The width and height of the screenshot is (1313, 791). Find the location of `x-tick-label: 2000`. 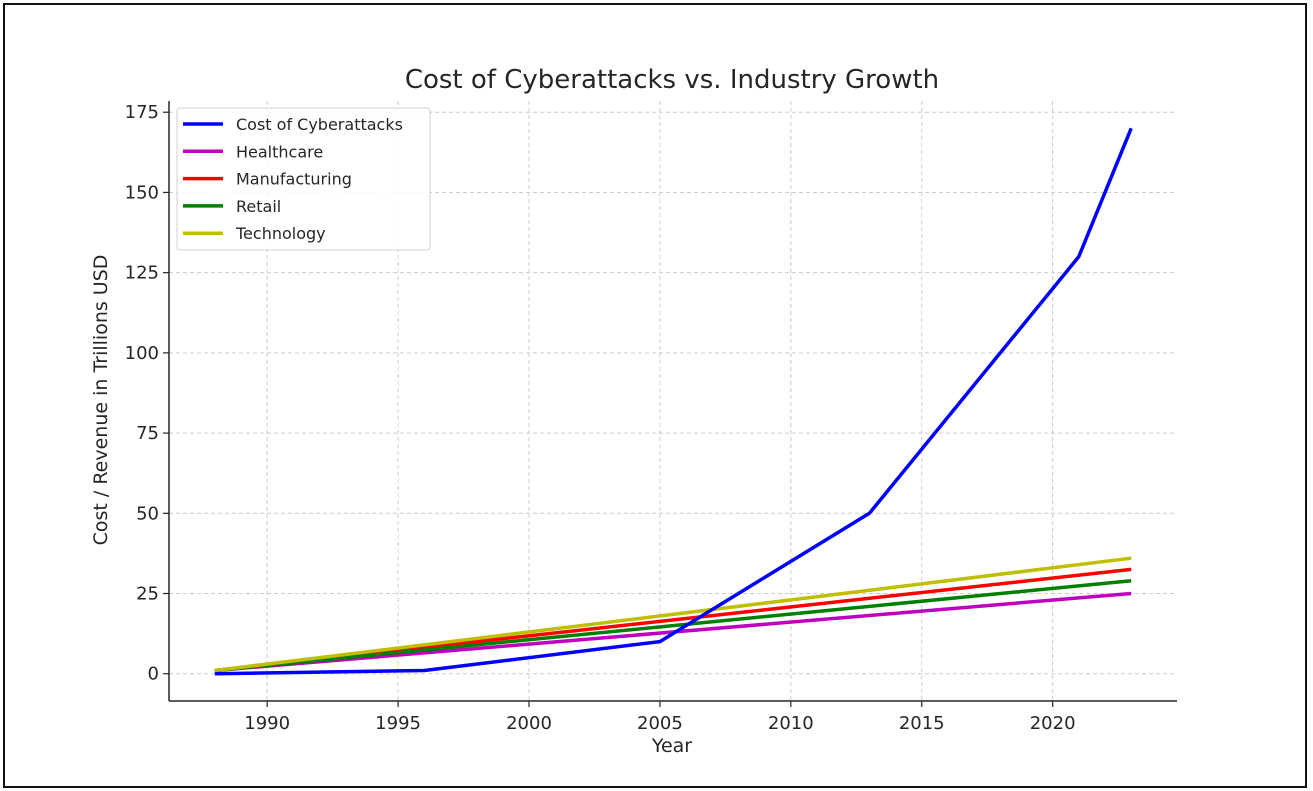

x-tick-label: 2000 is located at coordinates (529, 723).